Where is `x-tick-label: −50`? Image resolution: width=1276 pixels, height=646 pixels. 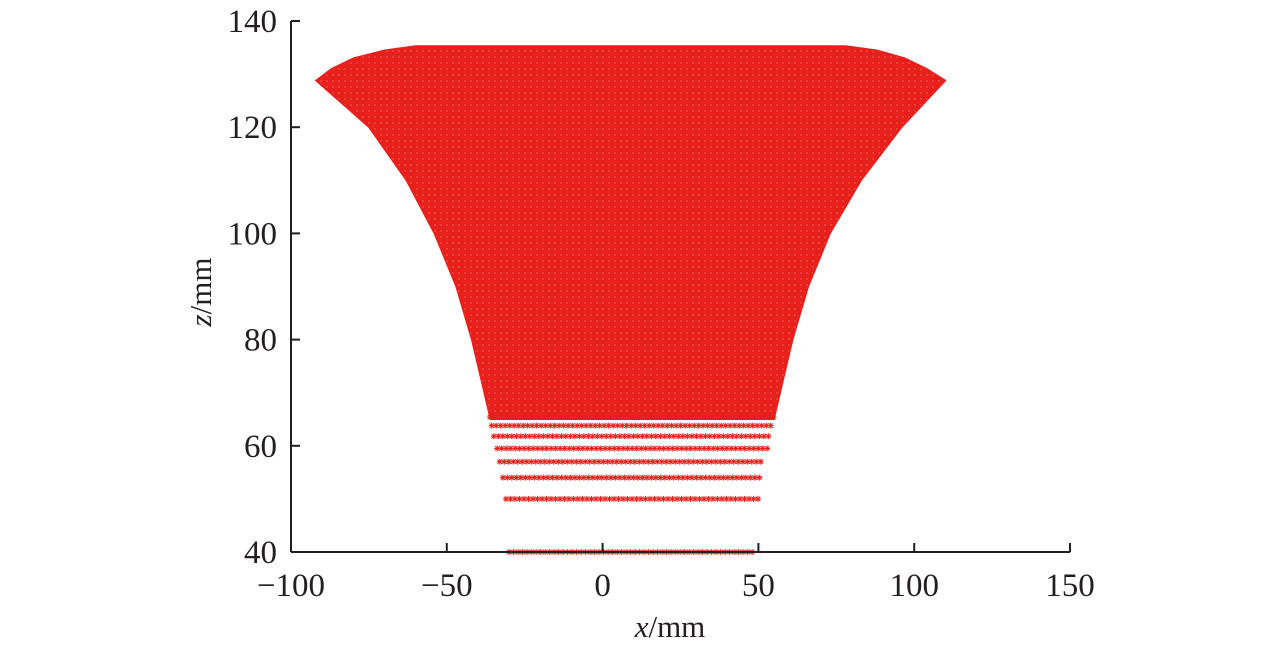
x-tick-label: −50 is located at coordinates (447, 586).